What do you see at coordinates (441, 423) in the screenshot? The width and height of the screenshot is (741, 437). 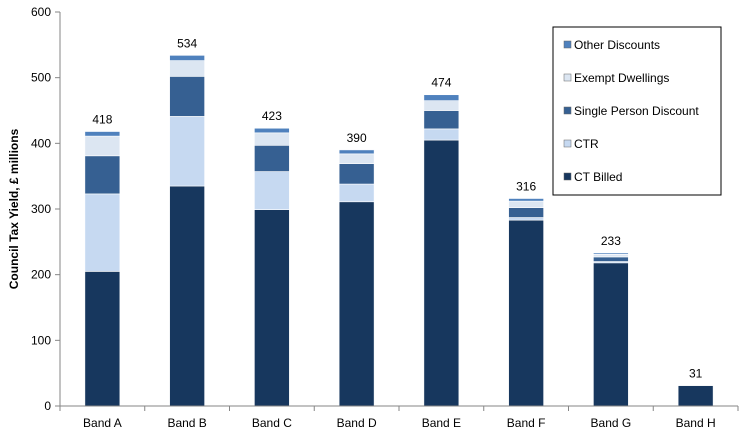 I see `x-tick-label: Band E` at bounding box center [441, 423].